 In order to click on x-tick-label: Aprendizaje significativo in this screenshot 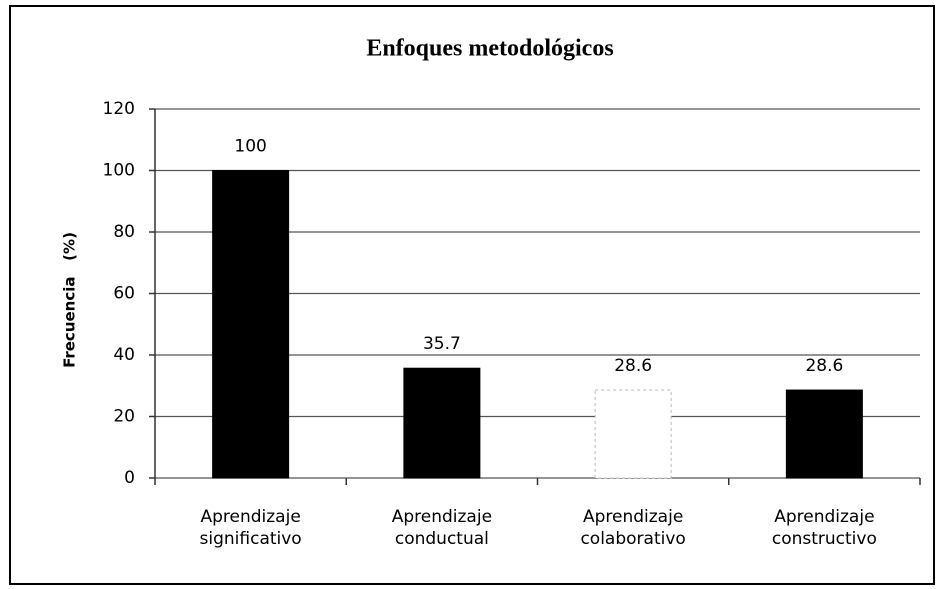, I will do `click(250, 528)`.